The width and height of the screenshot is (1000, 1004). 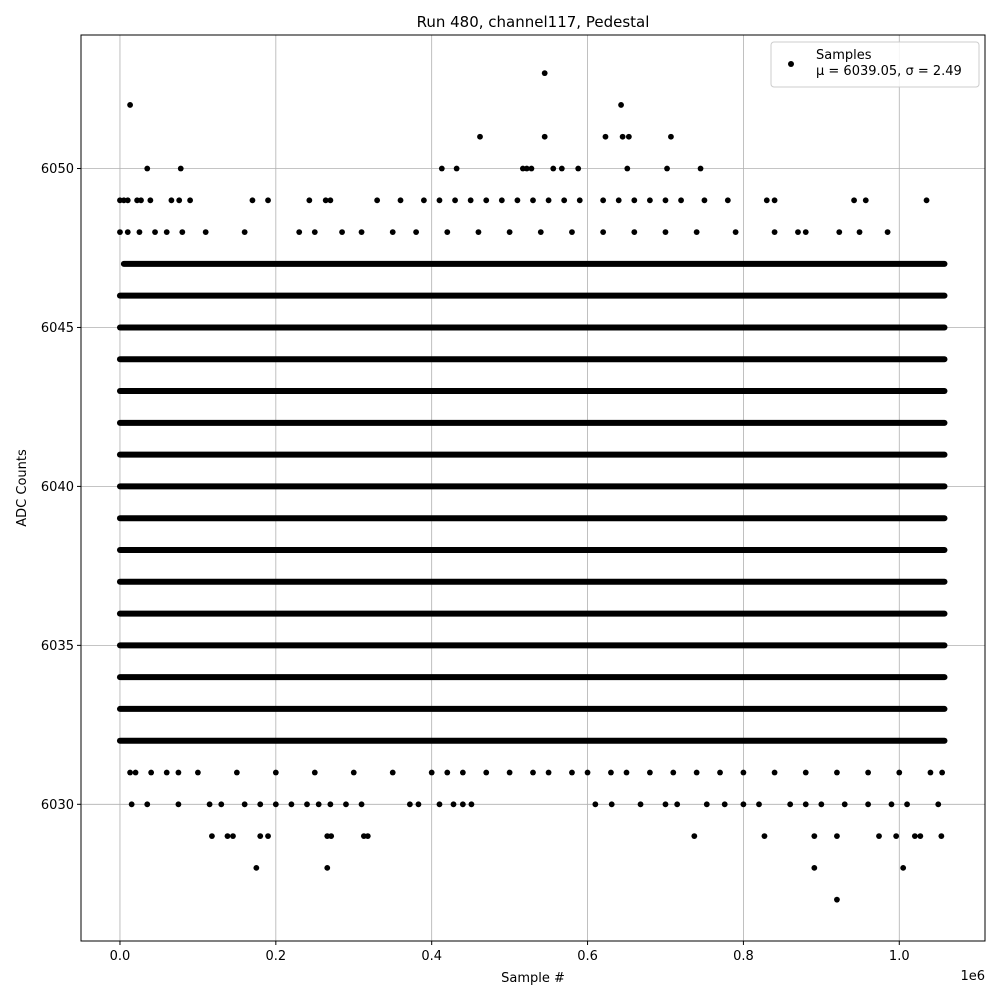 I want to click on y-tick-label: 6030, so click(x=57, y=805).